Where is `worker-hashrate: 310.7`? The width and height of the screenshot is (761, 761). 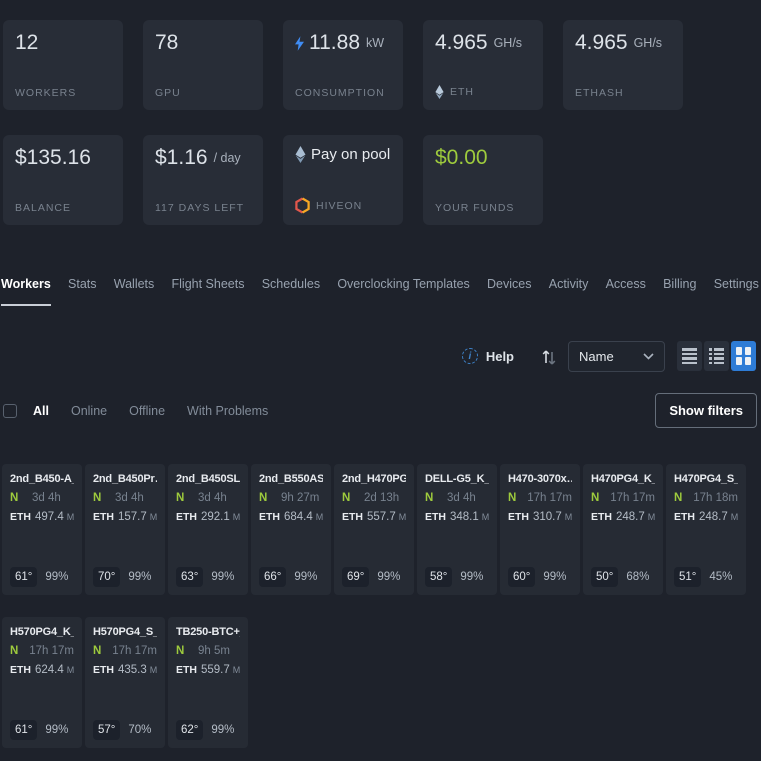
worker-hashrate: 310.7 is located at coordinates (547, 517).